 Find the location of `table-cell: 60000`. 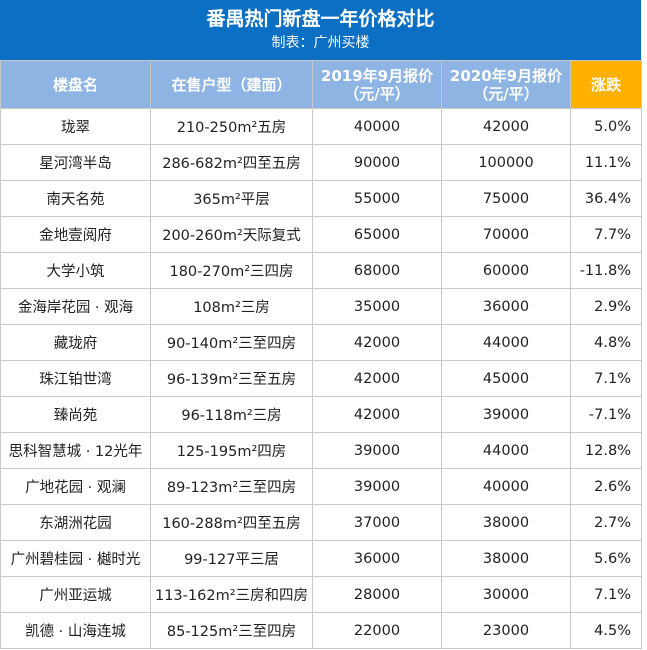

table-cell: 60000 is located at coordinates (506, 270).